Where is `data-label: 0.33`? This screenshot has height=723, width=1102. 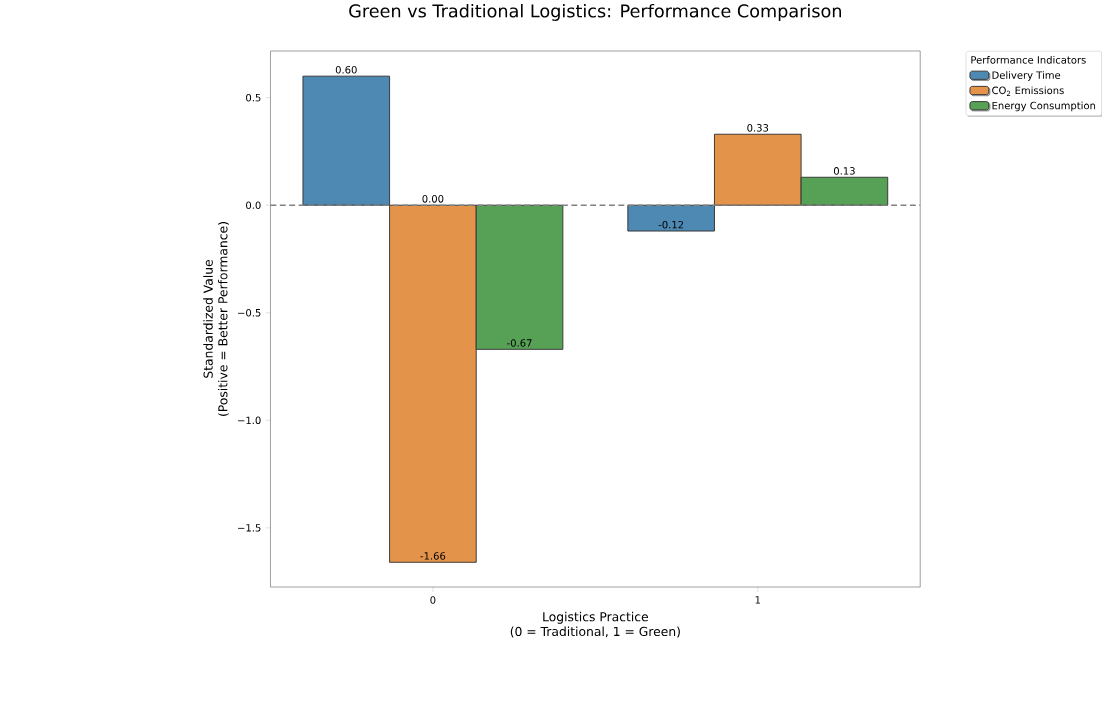
data-label: 0.33 is located at coordinates (758, 128).